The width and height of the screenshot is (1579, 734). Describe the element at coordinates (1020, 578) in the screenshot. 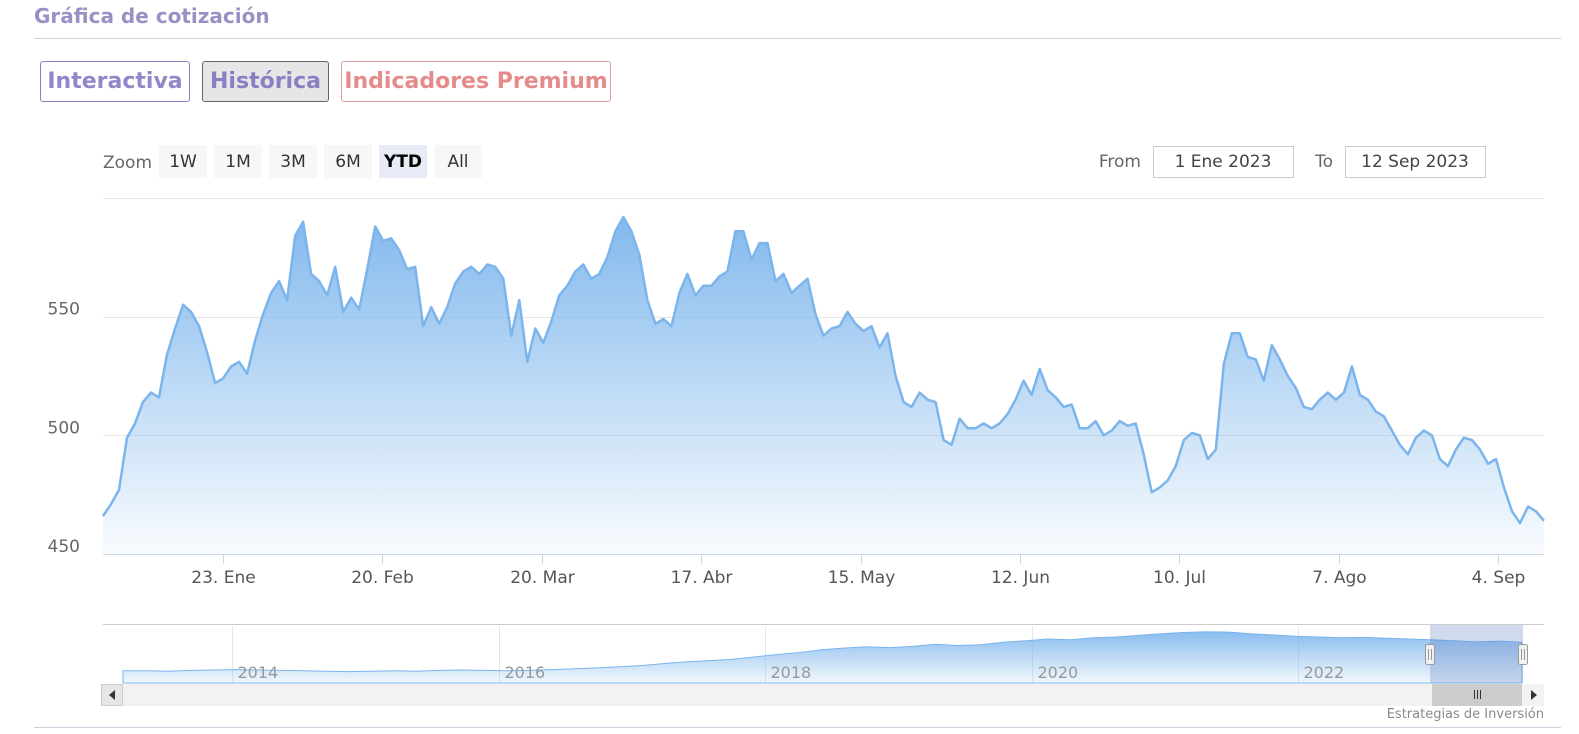

I see `x-tick-label: 12. Jun` at that location.